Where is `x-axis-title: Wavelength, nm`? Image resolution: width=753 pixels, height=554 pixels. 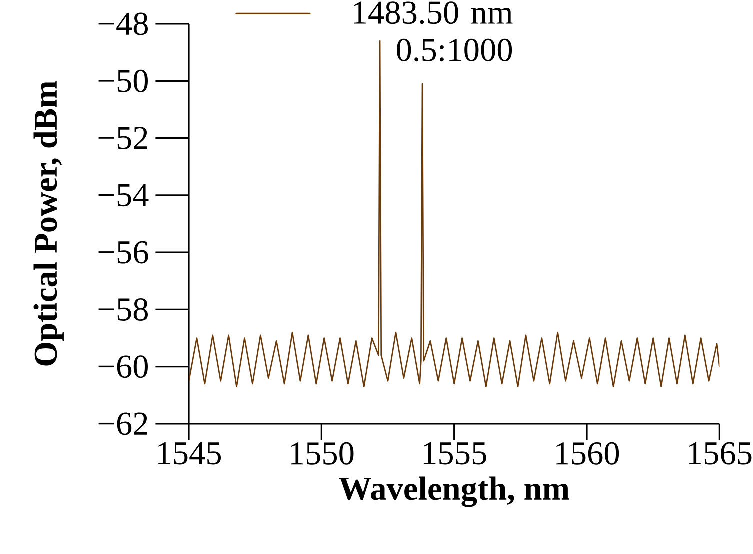 x-axis-title: Wavelength, nm is located at coordinates (454, 492).